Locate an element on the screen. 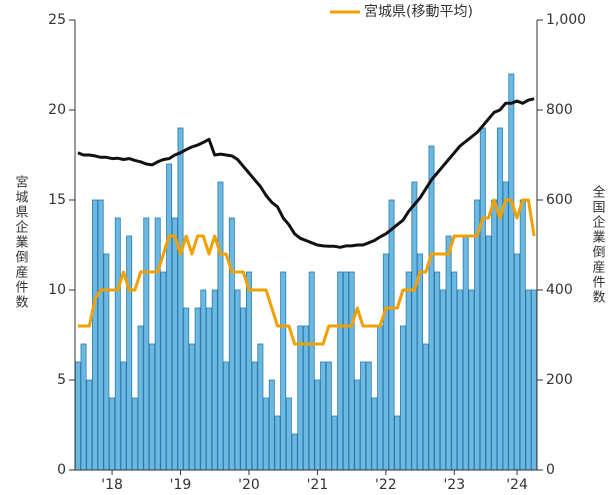 This screenshot has height=495, width=614. y2-tick-label: 400 is located at coordinates (559, 290).